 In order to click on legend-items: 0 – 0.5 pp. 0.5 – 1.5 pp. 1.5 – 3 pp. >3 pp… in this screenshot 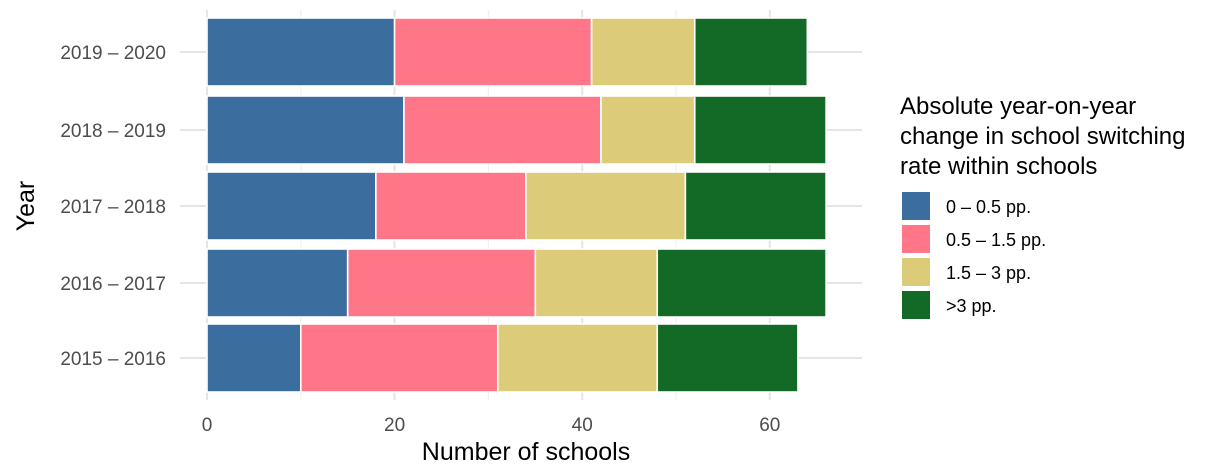, I will do `click(974, 255)`.